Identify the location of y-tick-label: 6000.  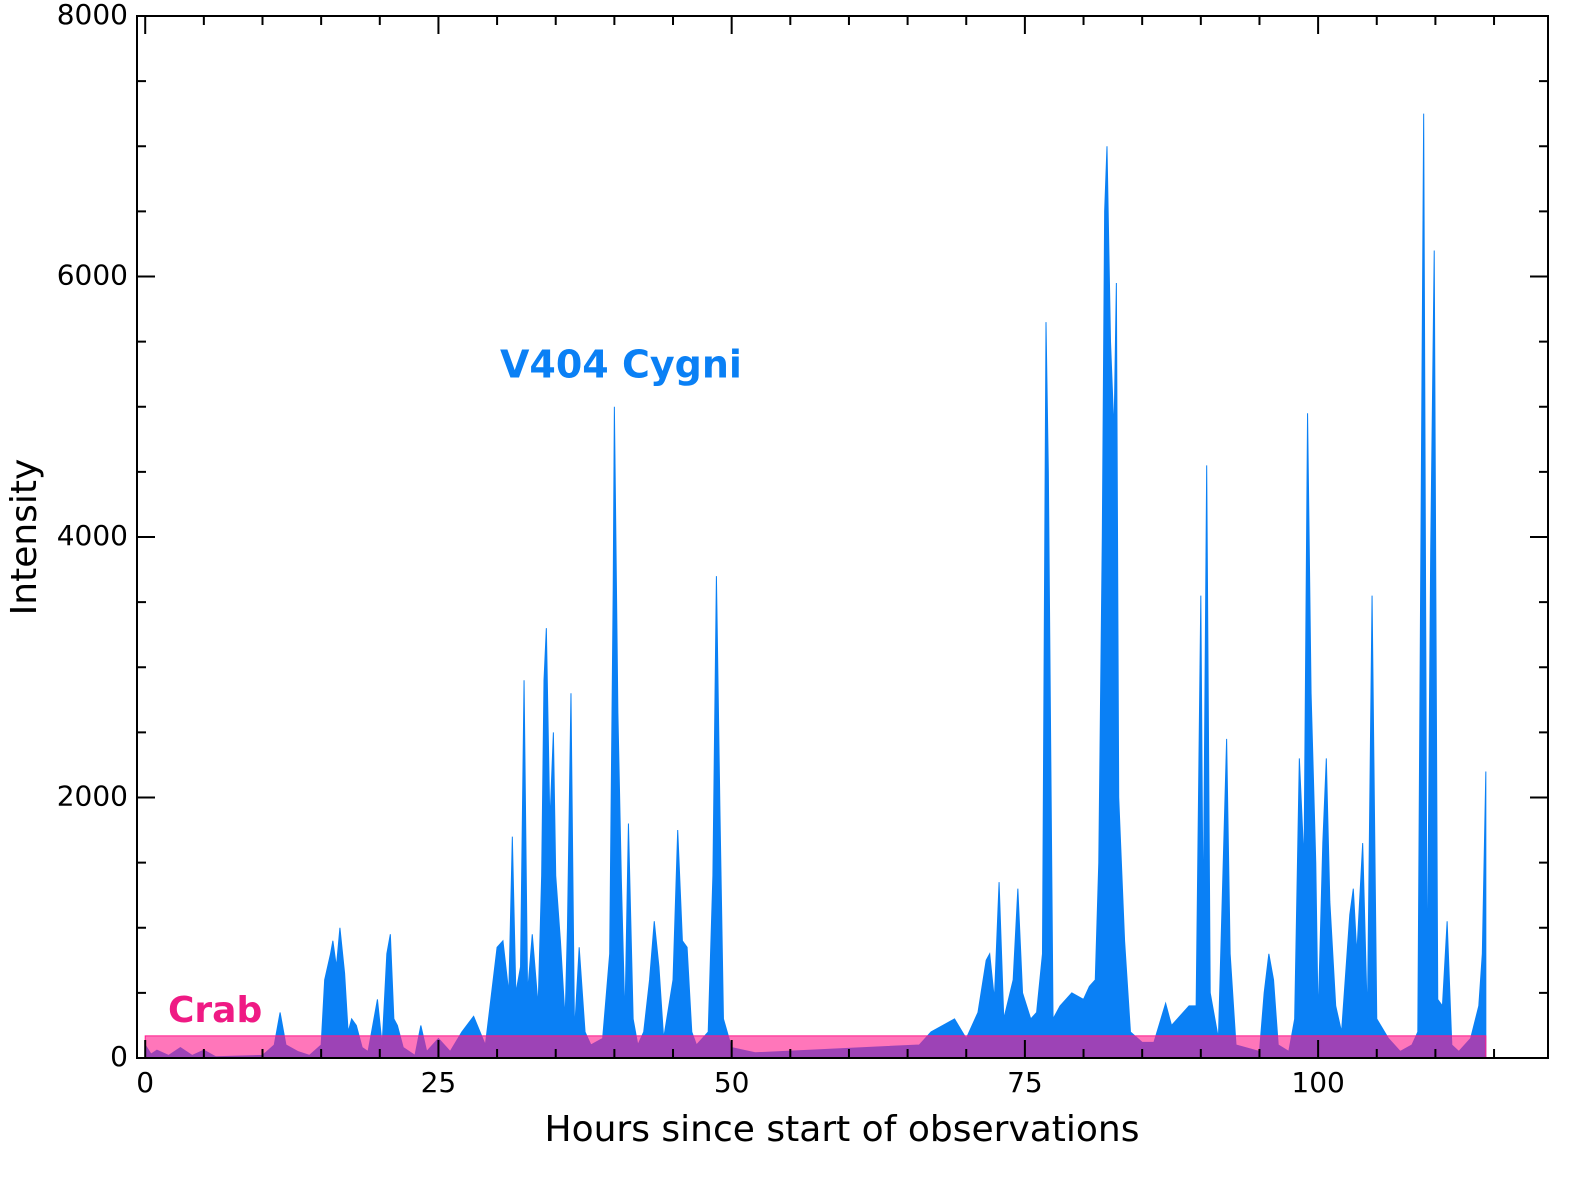
(92, 275).